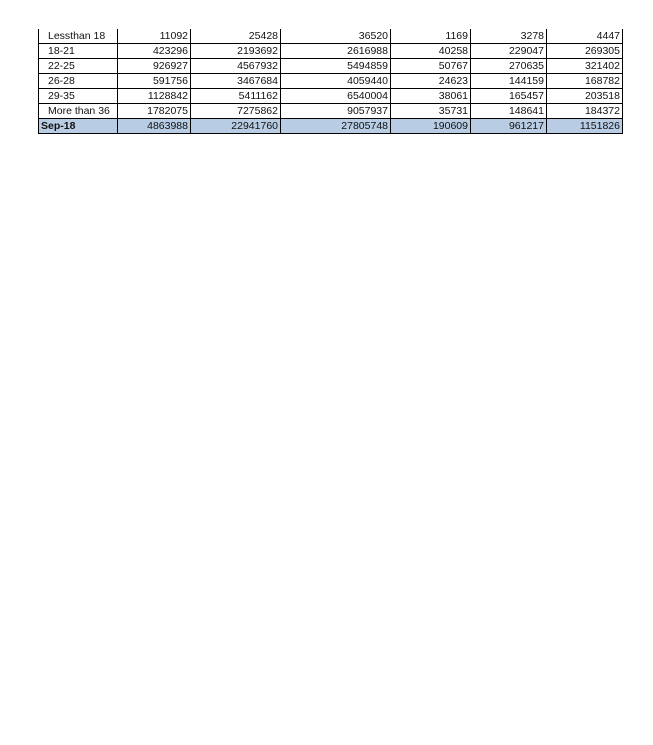  Describe the element at coordinates (78, 126) in the screenshot. I see `row-label: Sep-18` at that location.